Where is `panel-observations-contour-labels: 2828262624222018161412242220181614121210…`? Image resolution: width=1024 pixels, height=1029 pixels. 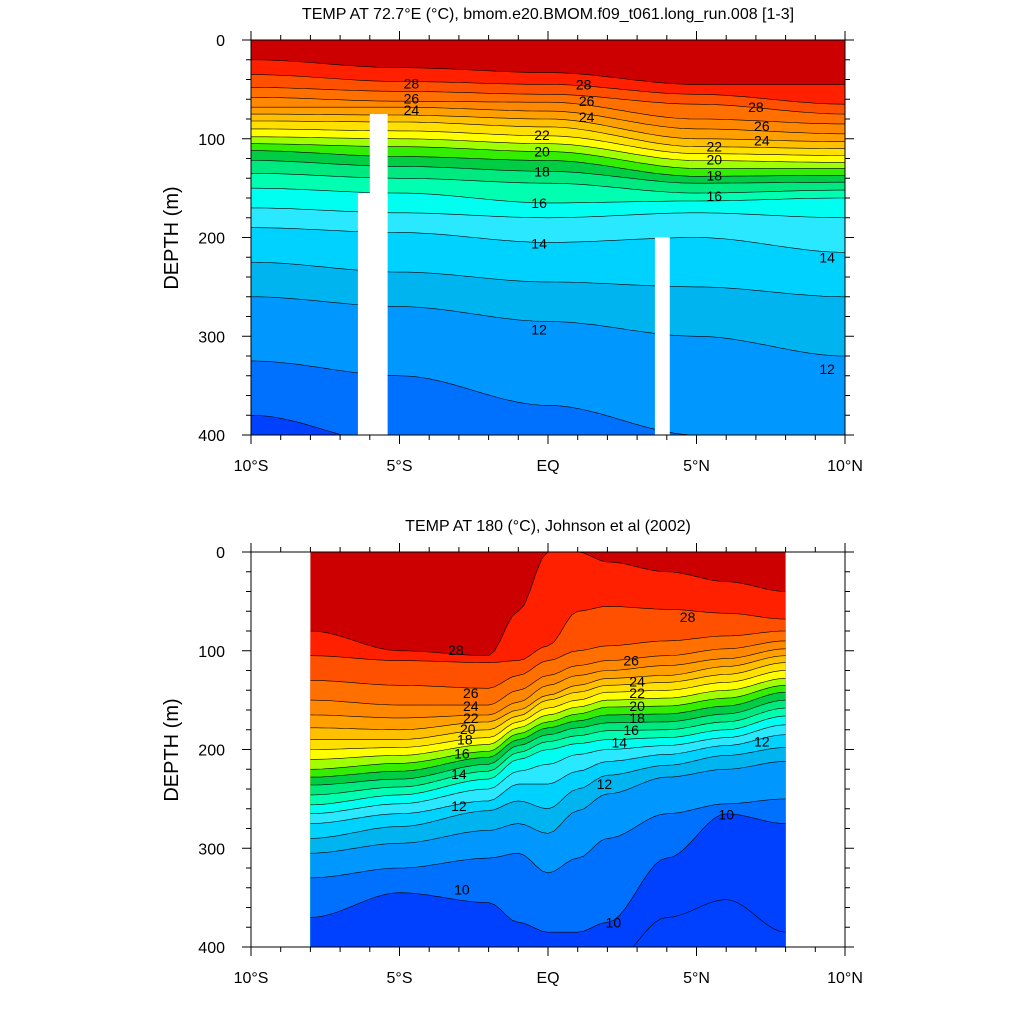
panel-observations-contour-labels: 2828262624222018161412242220181614121210… is located at coordinates (609, 769).